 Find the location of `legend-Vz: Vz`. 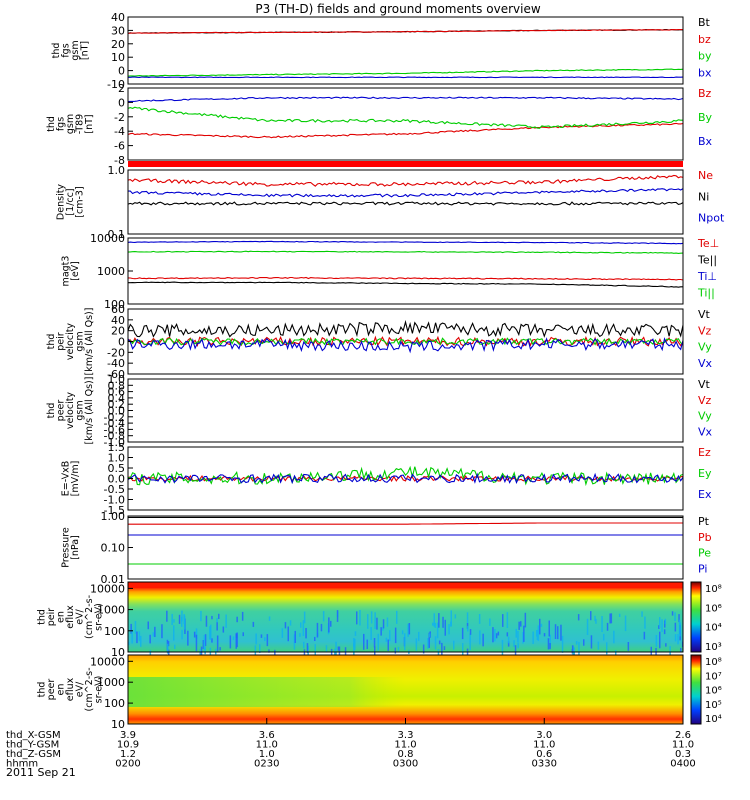

legend-Vz: Vz is located at coordinates (705, 400).